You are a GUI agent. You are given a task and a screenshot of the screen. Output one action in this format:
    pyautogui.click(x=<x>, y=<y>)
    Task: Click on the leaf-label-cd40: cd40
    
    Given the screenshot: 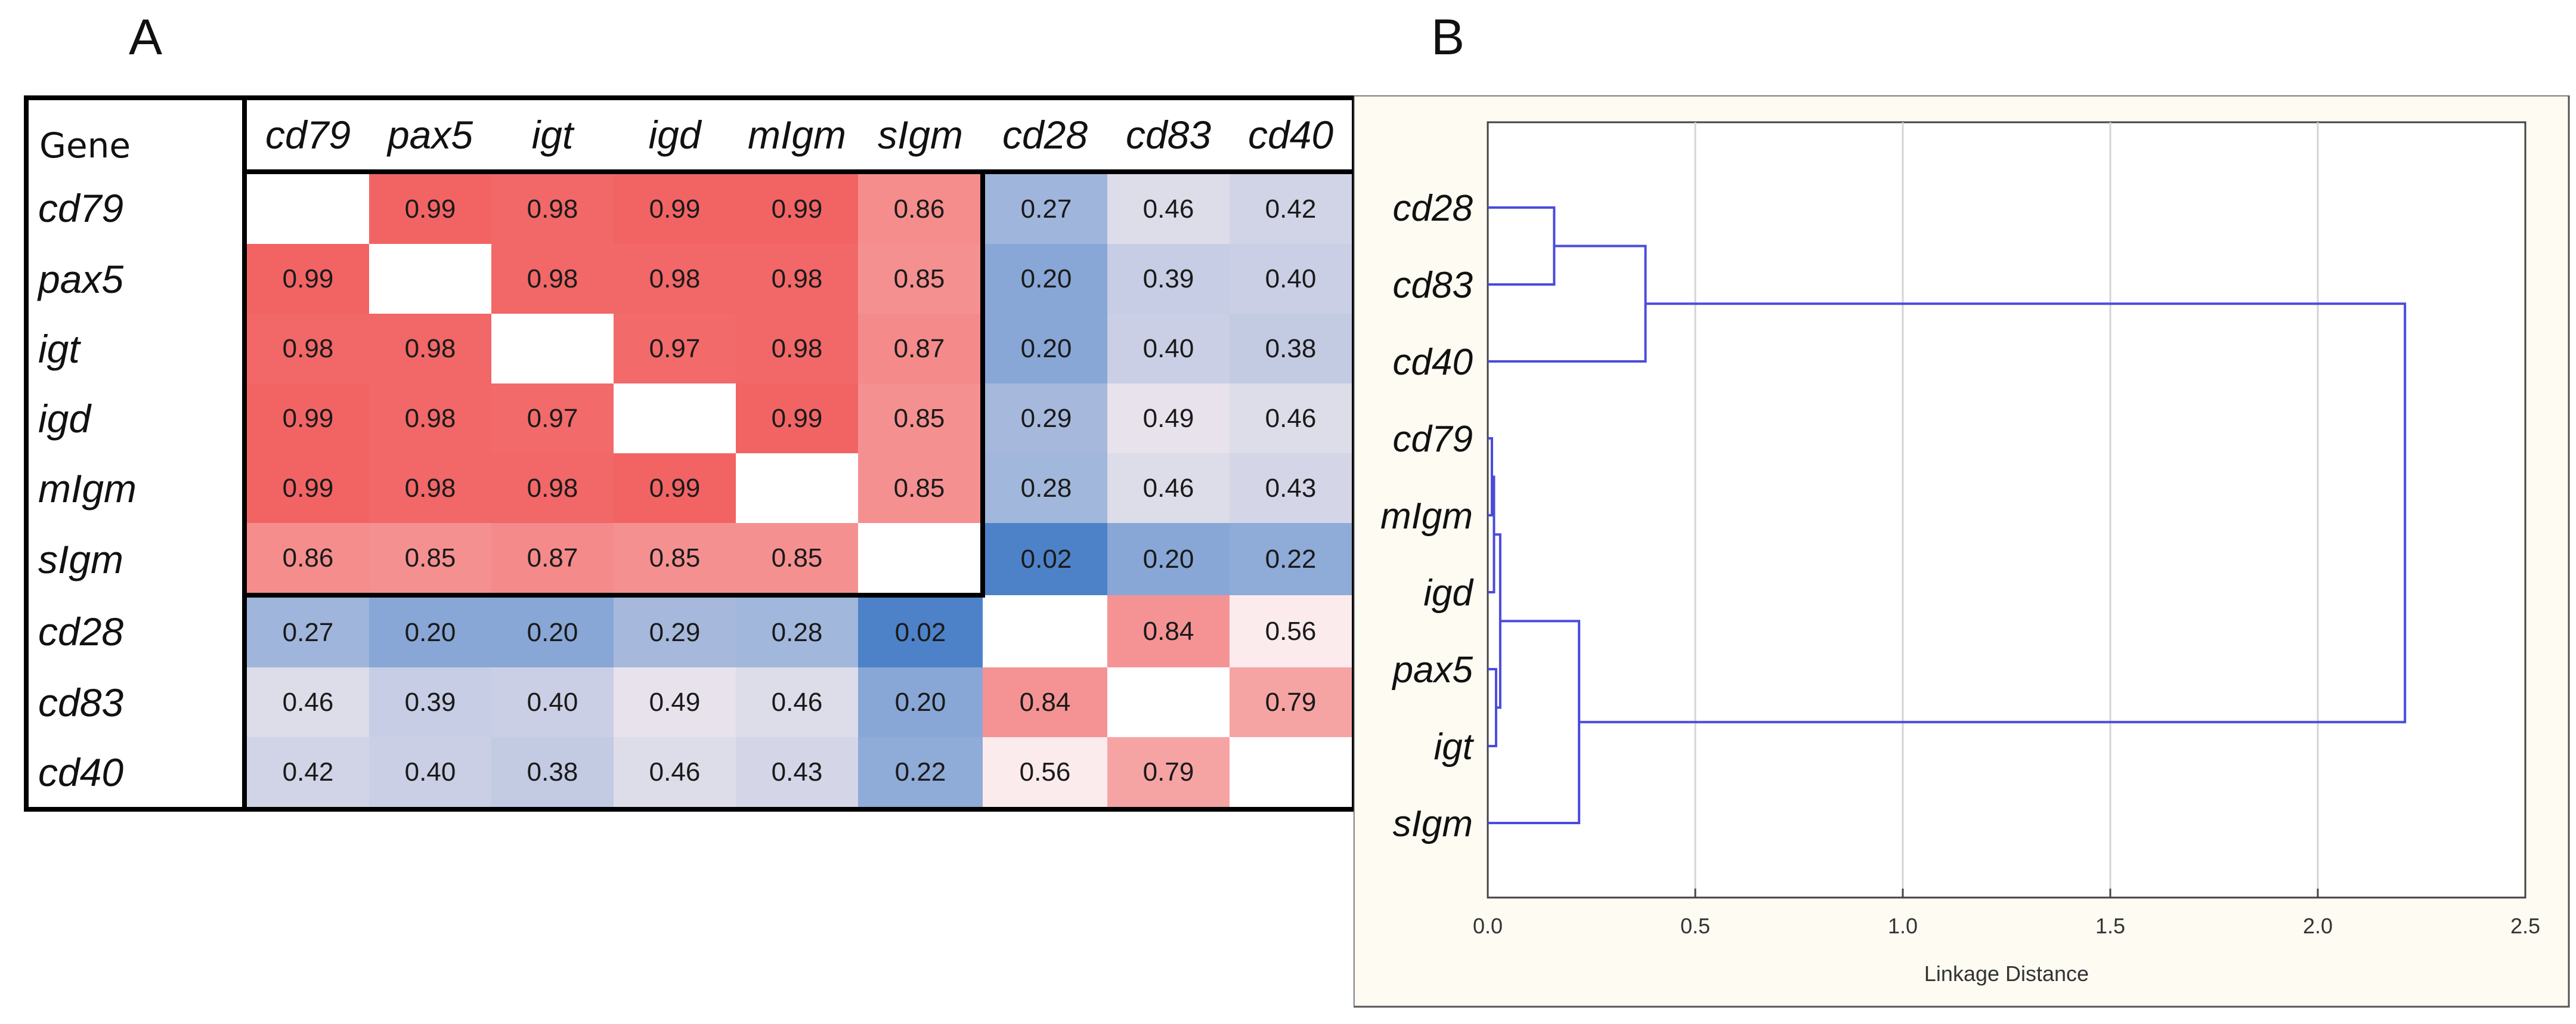 What is the action you would take?
    pyautogui.click(x=1433, y=362)
    